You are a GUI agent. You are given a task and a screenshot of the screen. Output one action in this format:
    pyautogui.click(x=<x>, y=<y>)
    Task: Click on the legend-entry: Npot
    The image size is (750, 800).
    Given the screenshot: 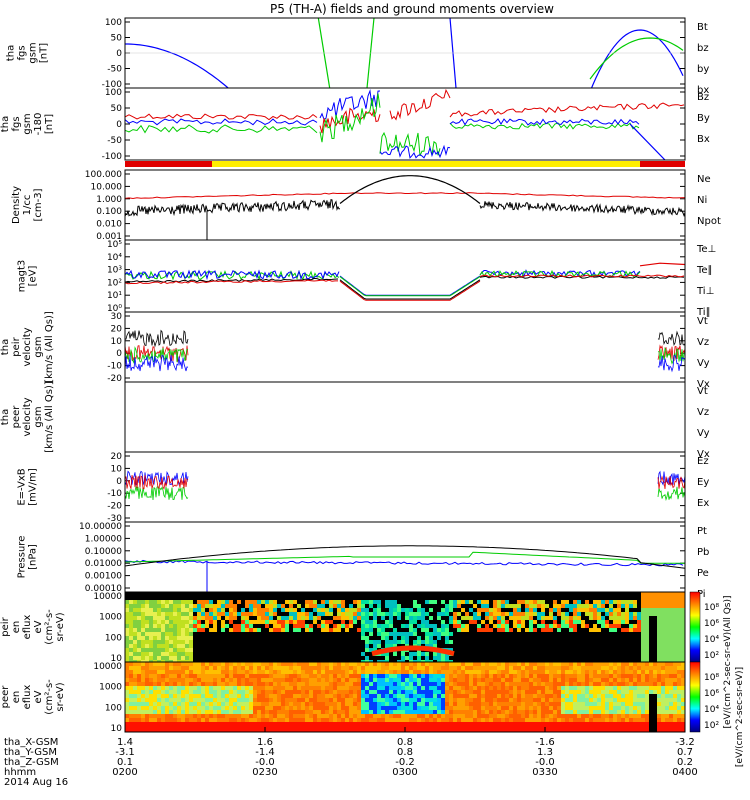 What is the action you would take?
    pyautogui.click(x=709, y=221)
    